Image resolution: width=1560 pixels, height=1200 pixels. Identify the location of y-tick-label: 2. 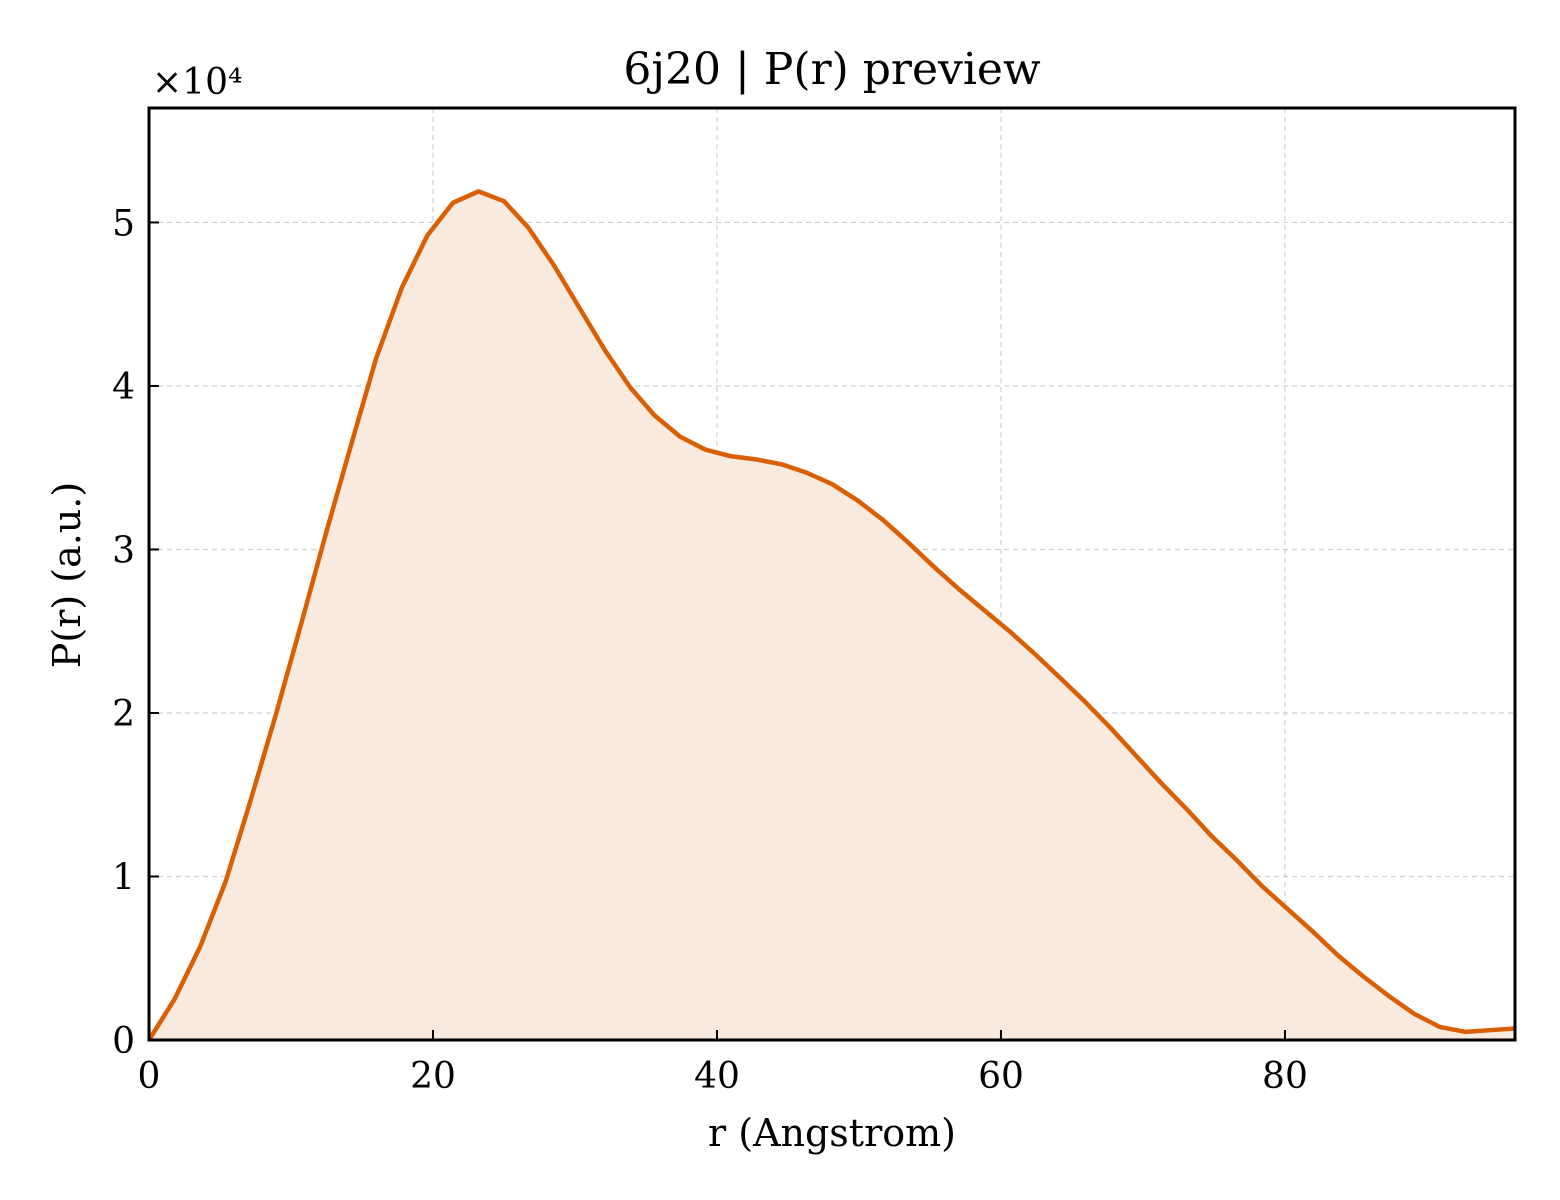
(123, 714).